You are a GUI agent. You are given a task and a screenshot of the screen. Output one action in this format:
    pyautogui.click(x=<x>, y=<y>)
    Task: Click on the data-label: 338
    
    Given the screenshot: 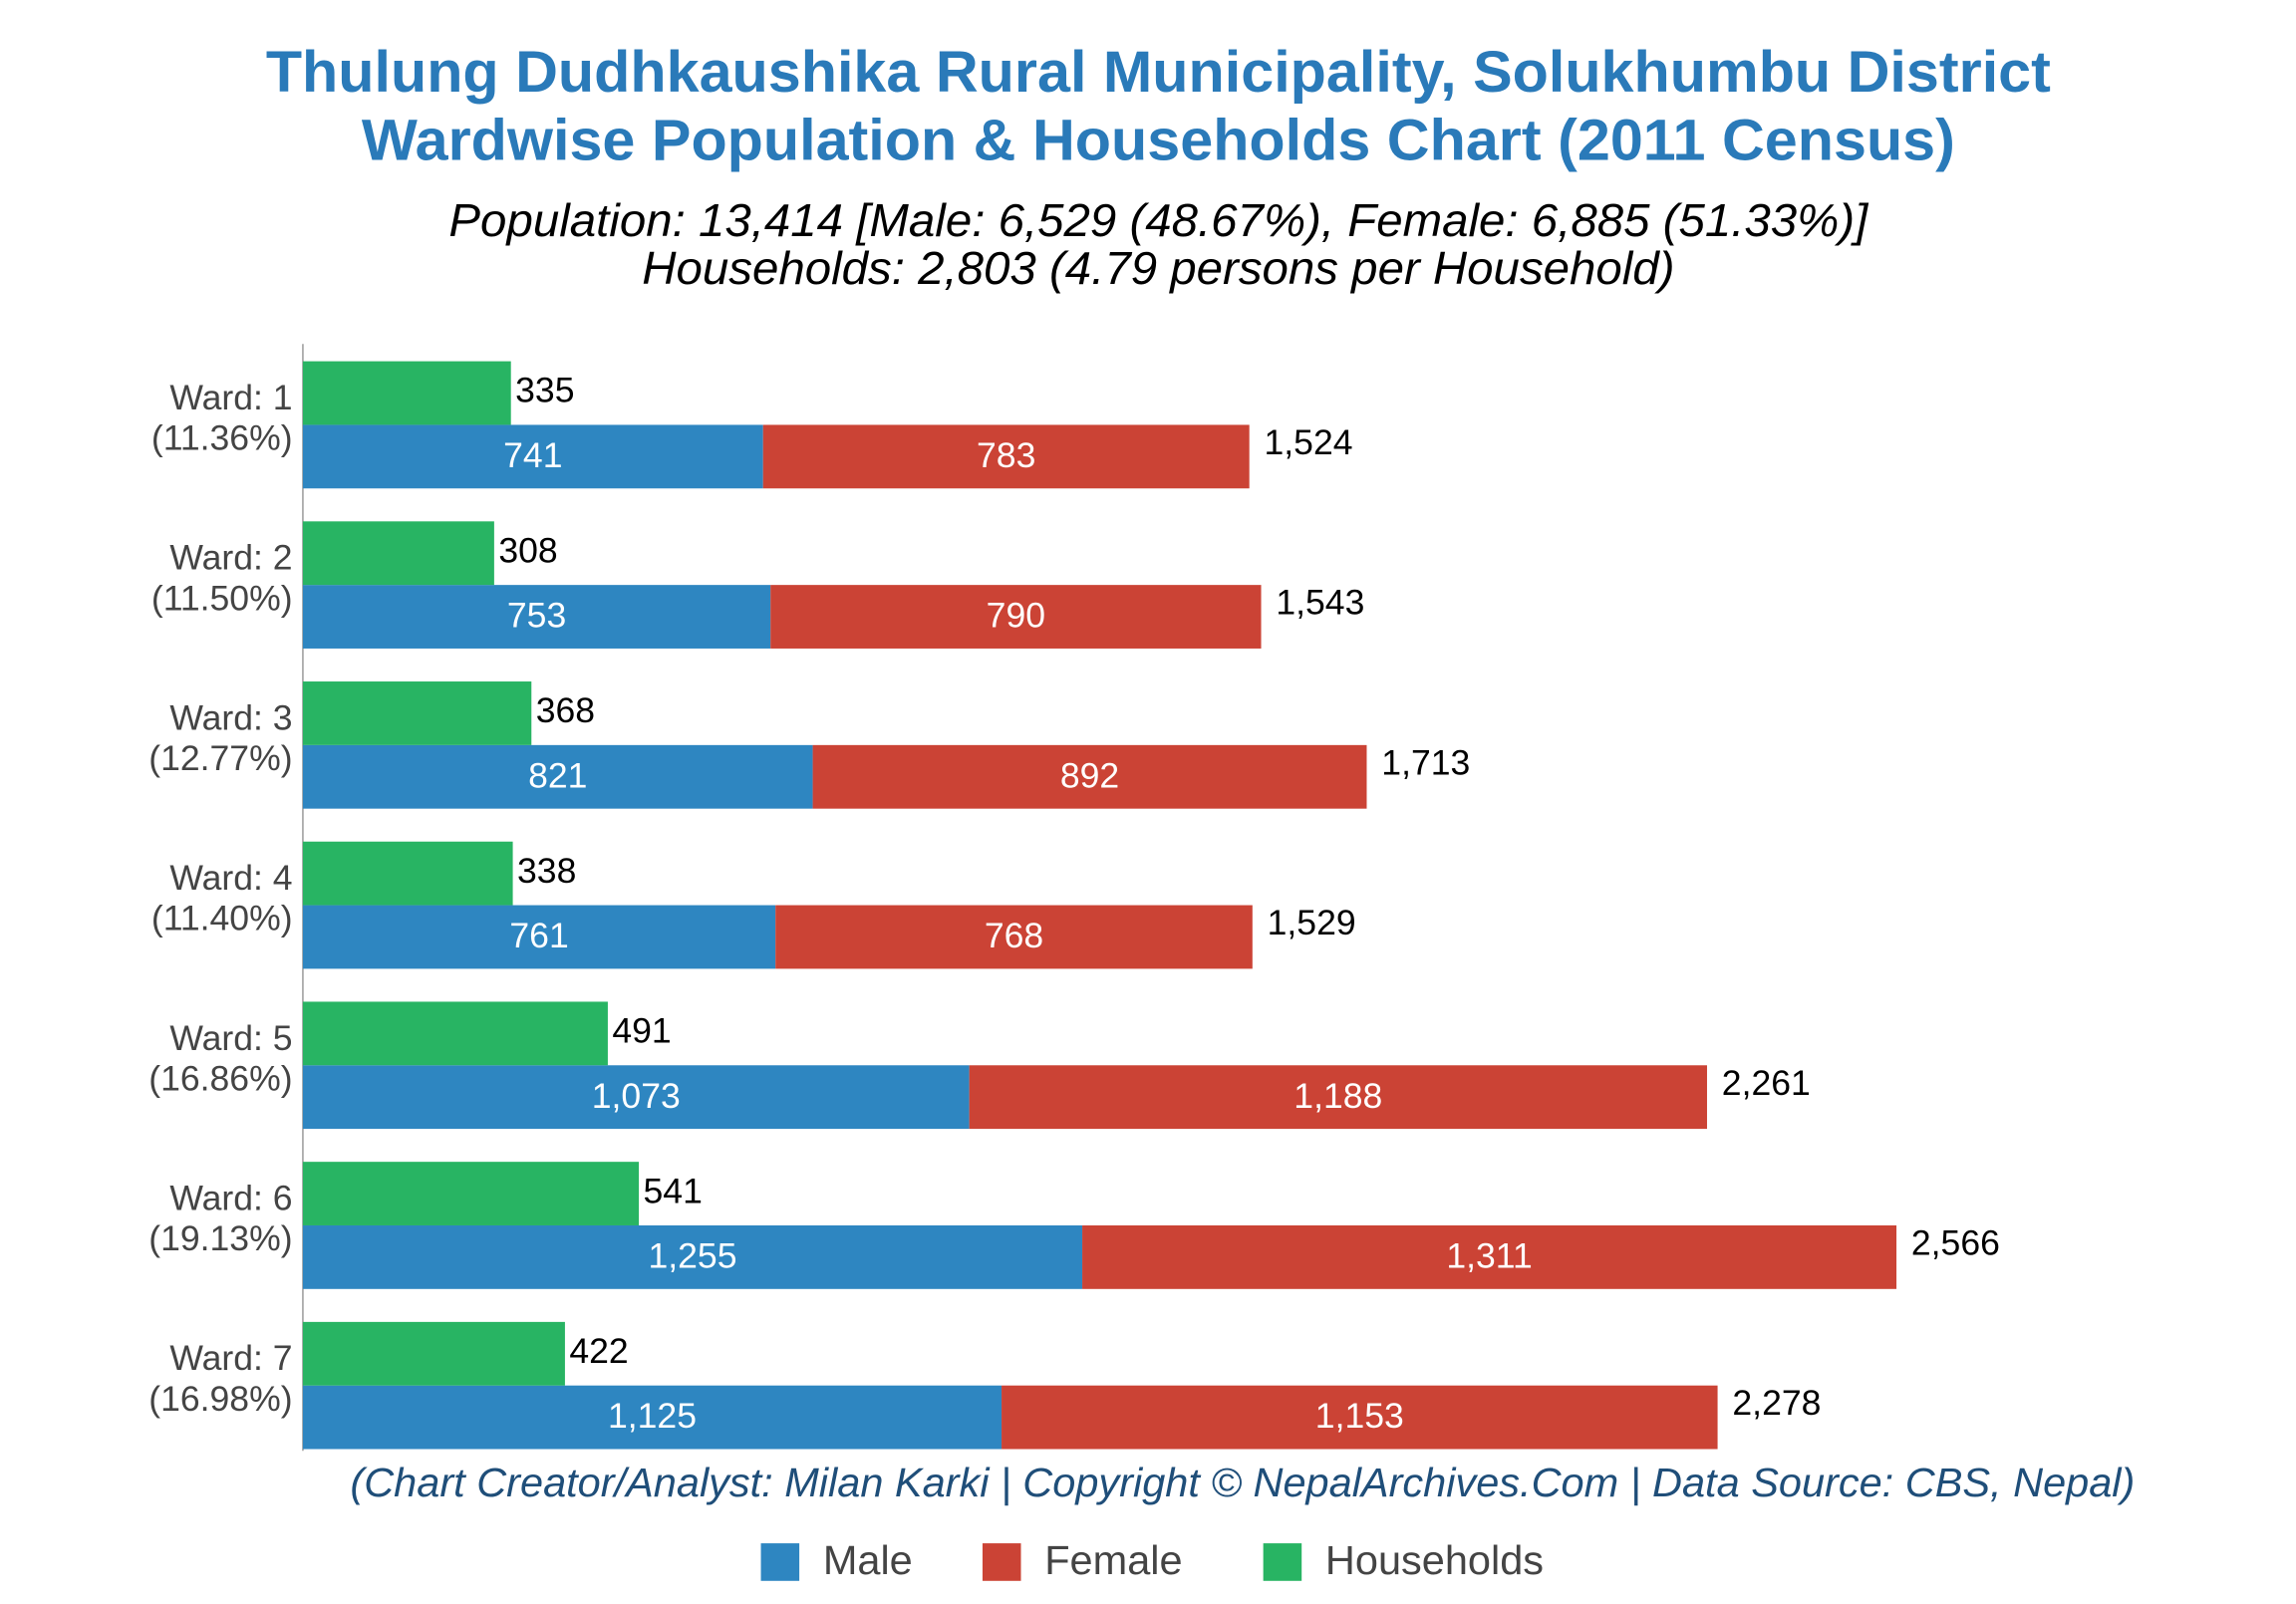 What is the action you would take?
    pyautogui.click(x=546, y=871)
    